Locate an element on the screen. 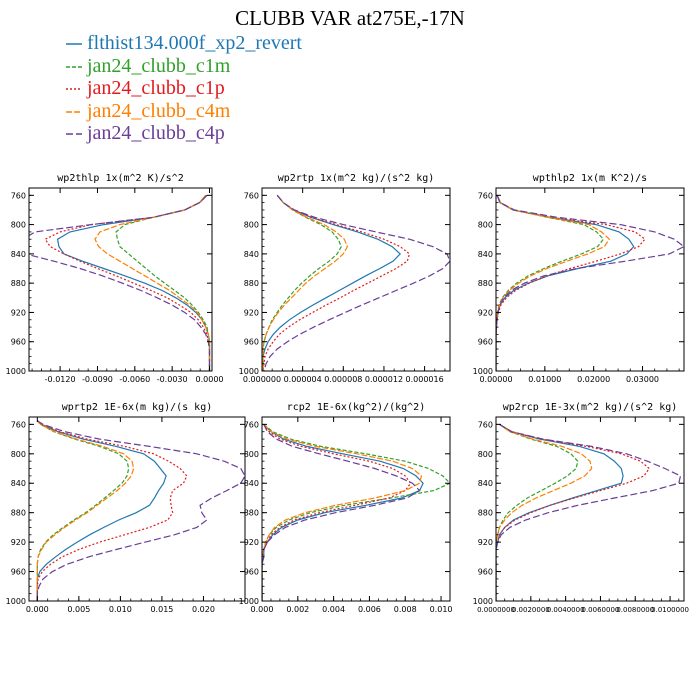 This screenshot has width=700, height=700. y-tick-label-4-0: 760 is located at coordinates (251, 424).